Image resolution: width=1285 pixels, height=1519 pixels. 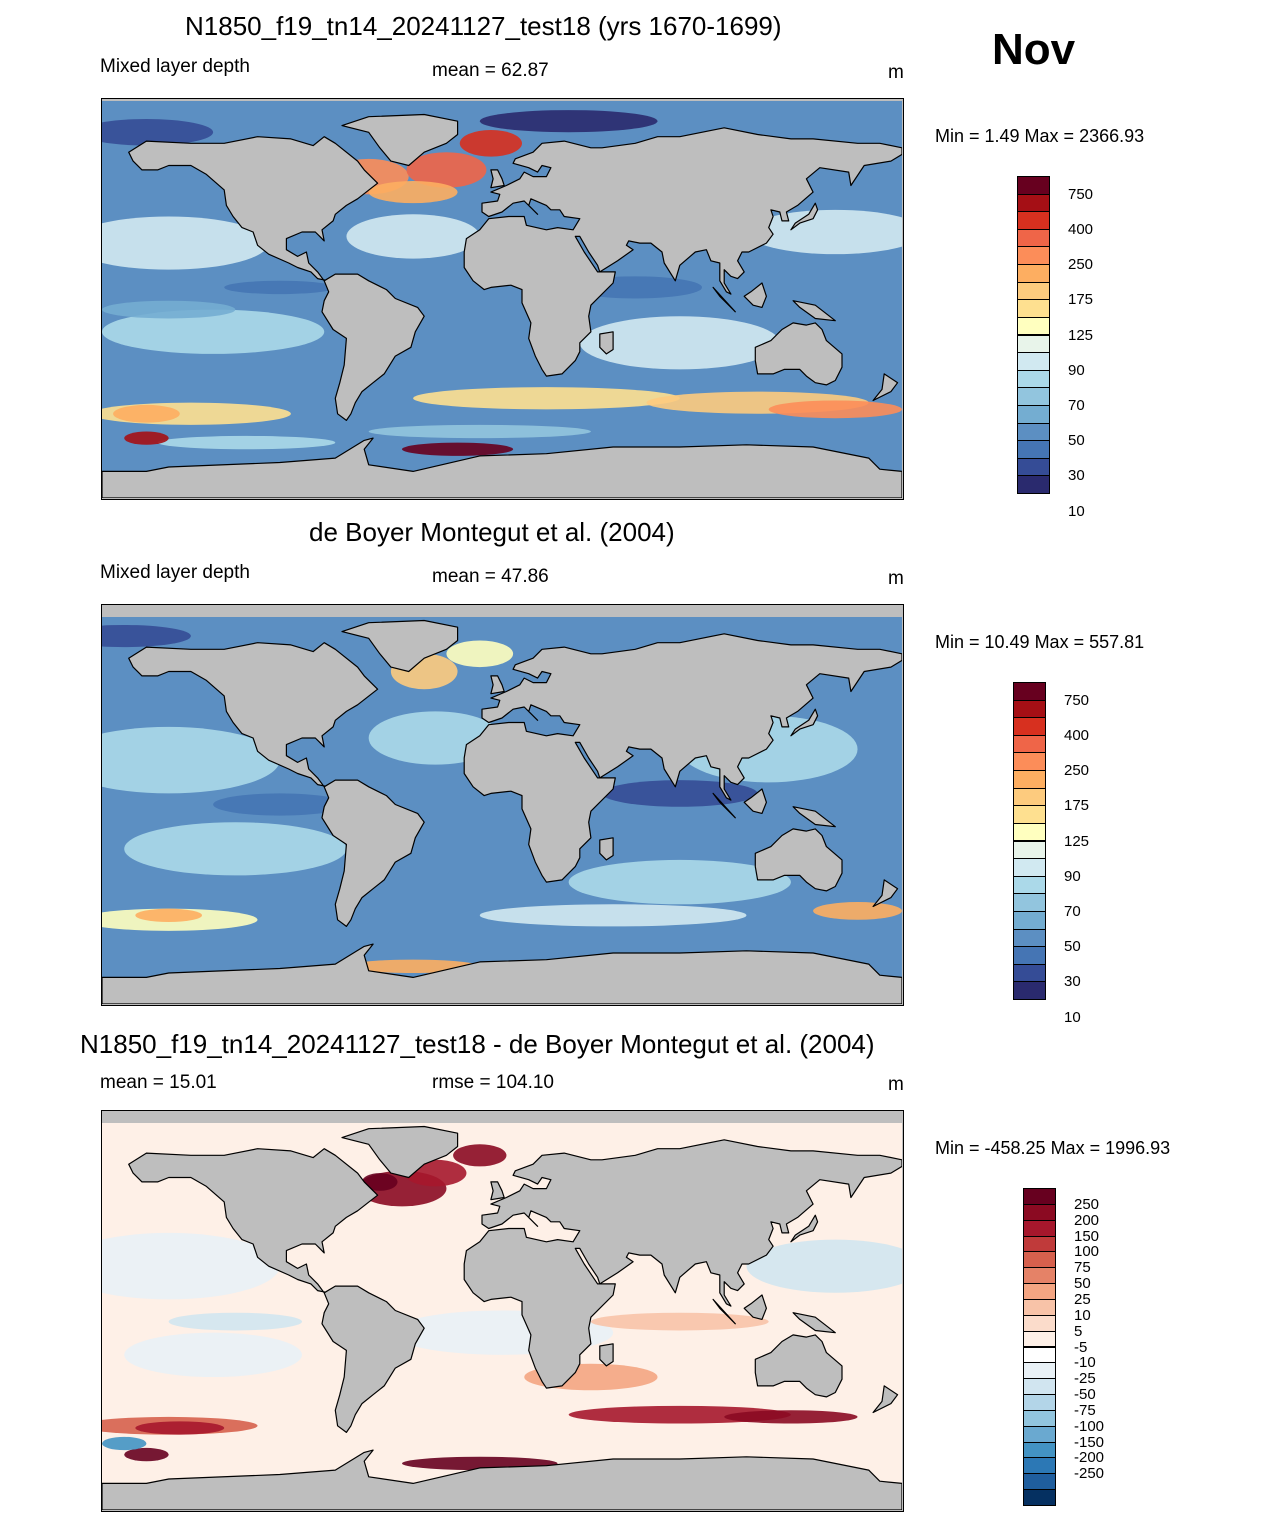 What do you see at coordinates (1076, 476) in the screenshot?
I see `colorbar-label: 30` at bounding box center [1076, 476].